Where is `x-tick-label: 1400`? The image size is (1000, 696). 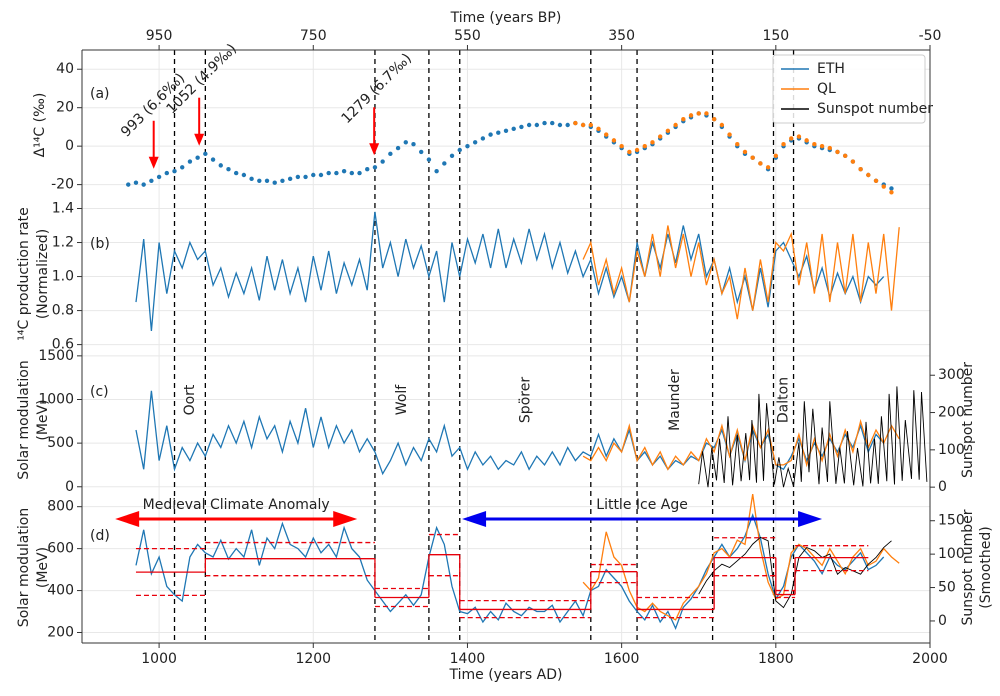 x-tick-label: 1400 is located at coordinates (468, 659).